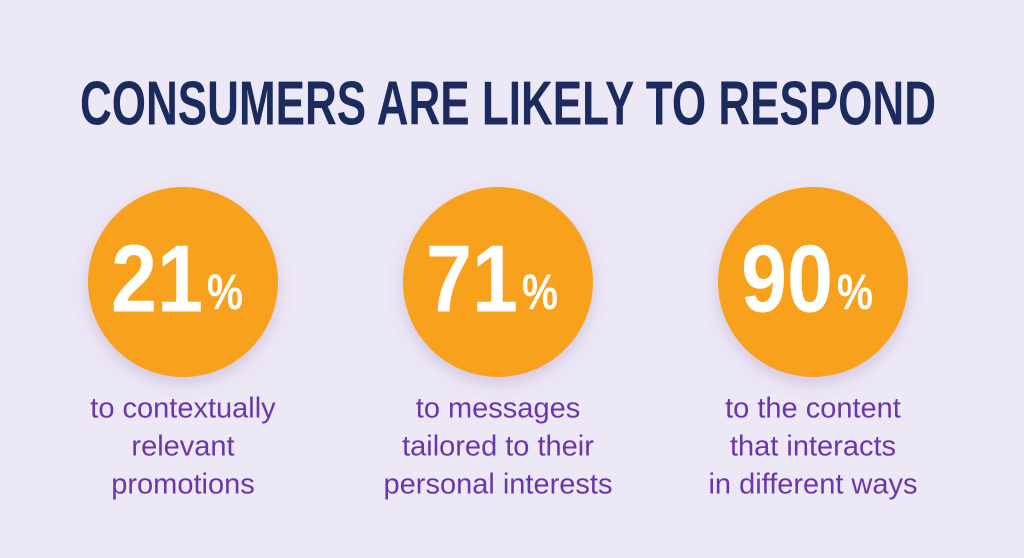 This screenshot has width=1024, height=558. I want to click on stat-description: that interacts, so click(813, 447).